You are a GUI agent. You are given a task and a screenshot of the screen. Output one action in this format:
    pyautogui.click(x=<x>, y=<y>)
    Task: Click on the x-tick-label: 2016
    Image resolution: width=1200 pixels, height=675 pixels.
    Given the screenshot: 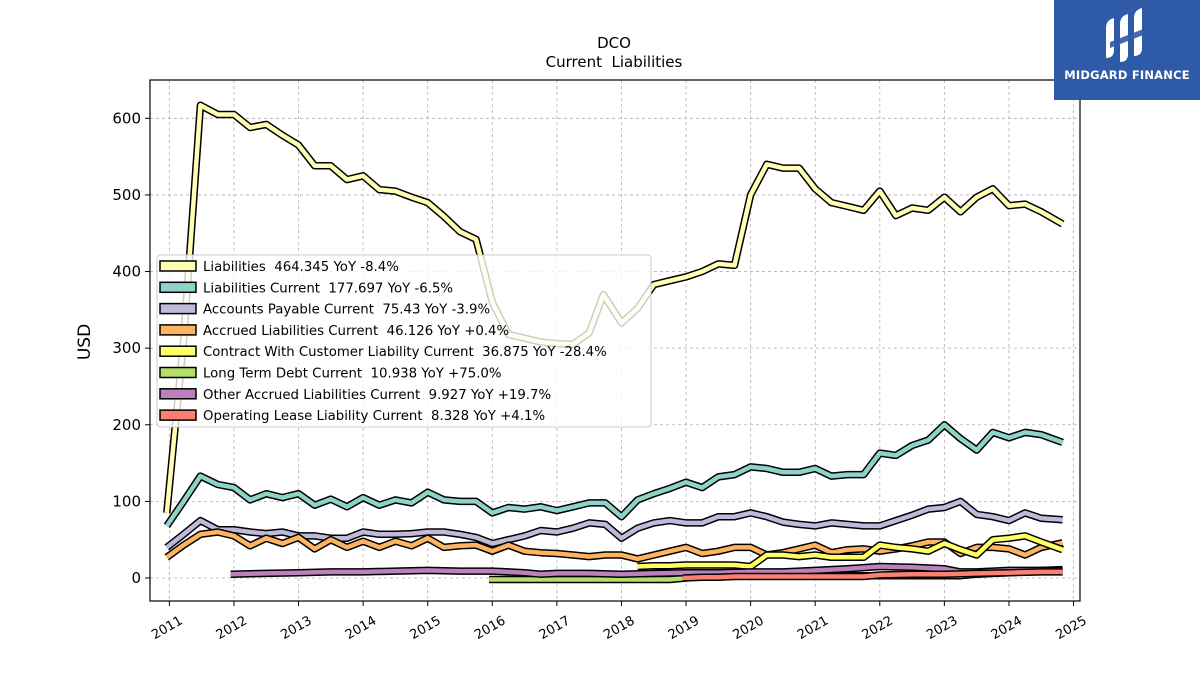 What is the action you would take?
    pyautogui.click(x=490, y=628)
    